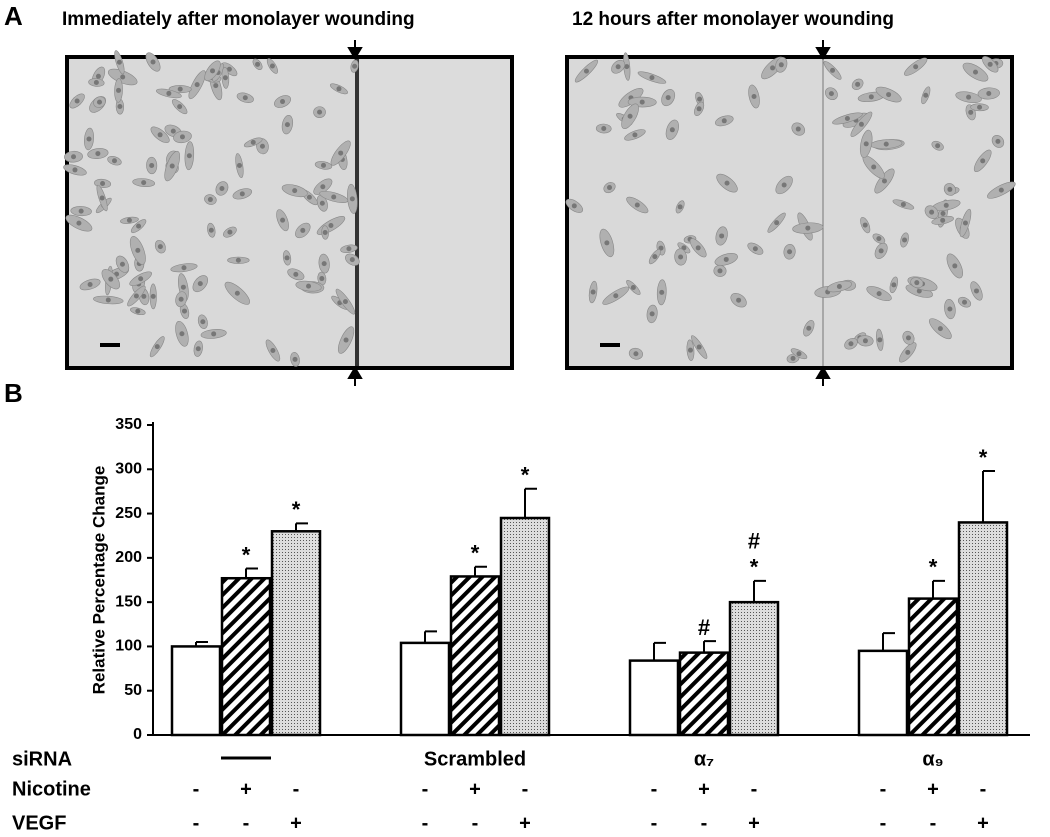 The height and width of the screenshot is (837, 1050). Describe the element at coordinates (39, 823) in the screenshot. I see `row-label: VEGF` at that location.